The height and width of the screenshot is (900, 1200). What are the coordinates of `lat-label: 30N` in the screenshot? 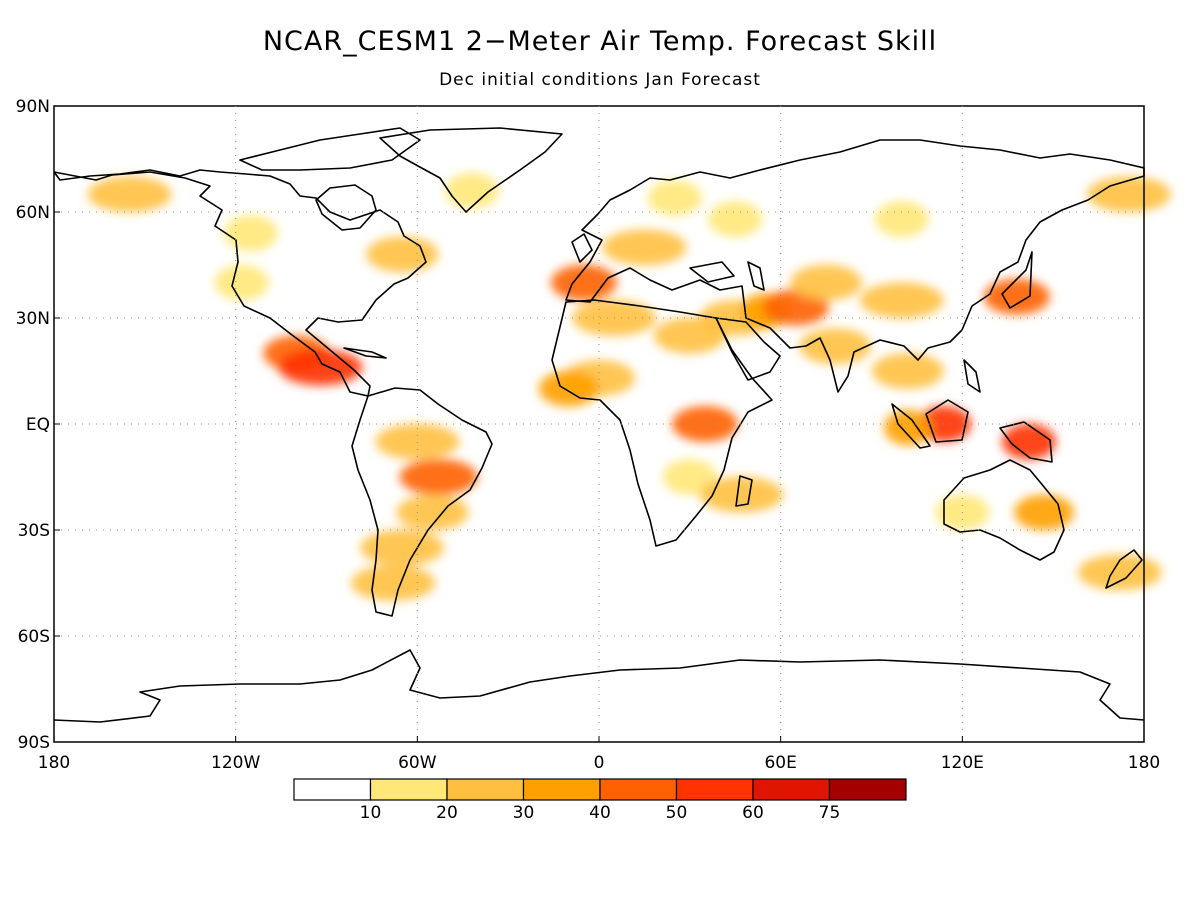 It's located at (33, 319).